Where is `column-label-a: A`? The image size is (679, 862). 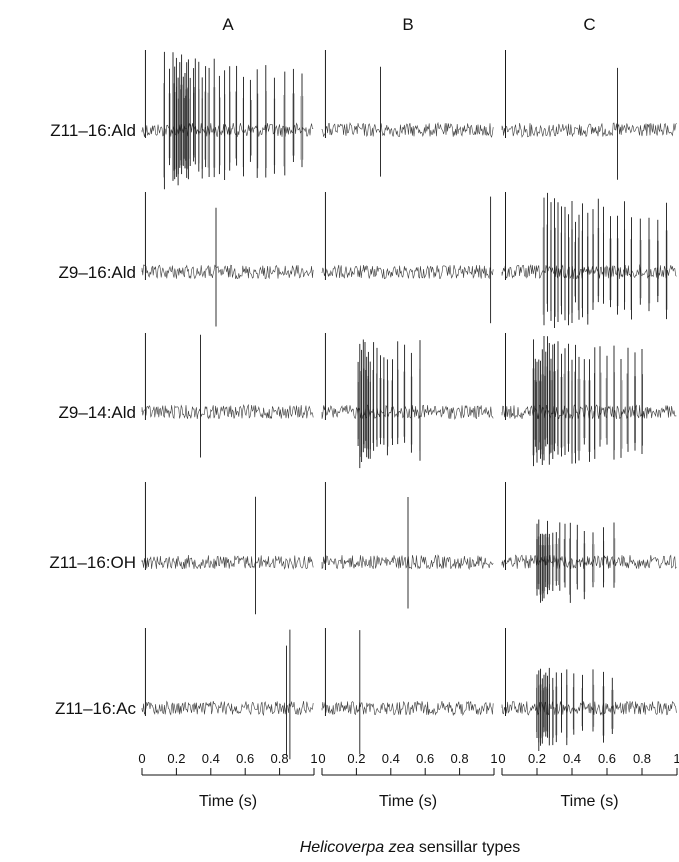
column-label-a: A is located at coordinates (228, 24).